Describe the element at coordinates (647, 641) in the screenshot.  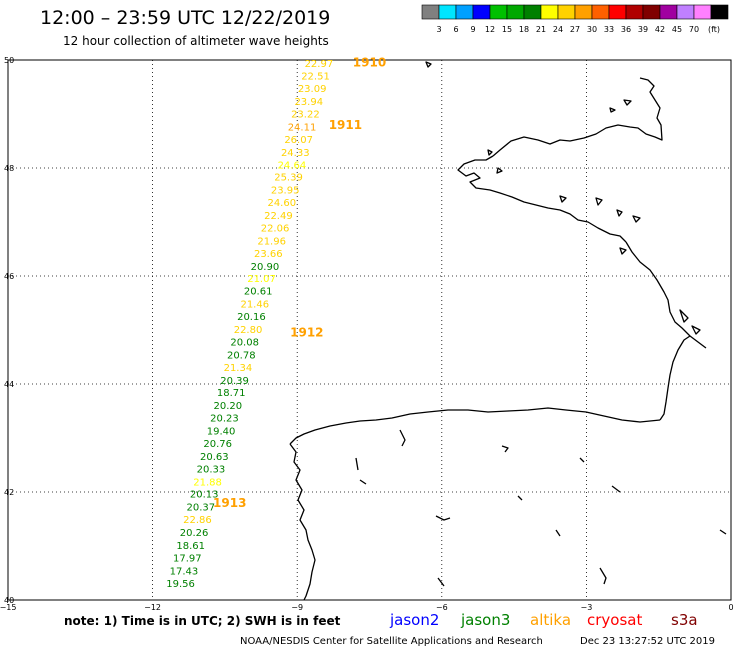
I see `footer-timestamp: Dec 23 13:27:52 UTC 2019` at that location.